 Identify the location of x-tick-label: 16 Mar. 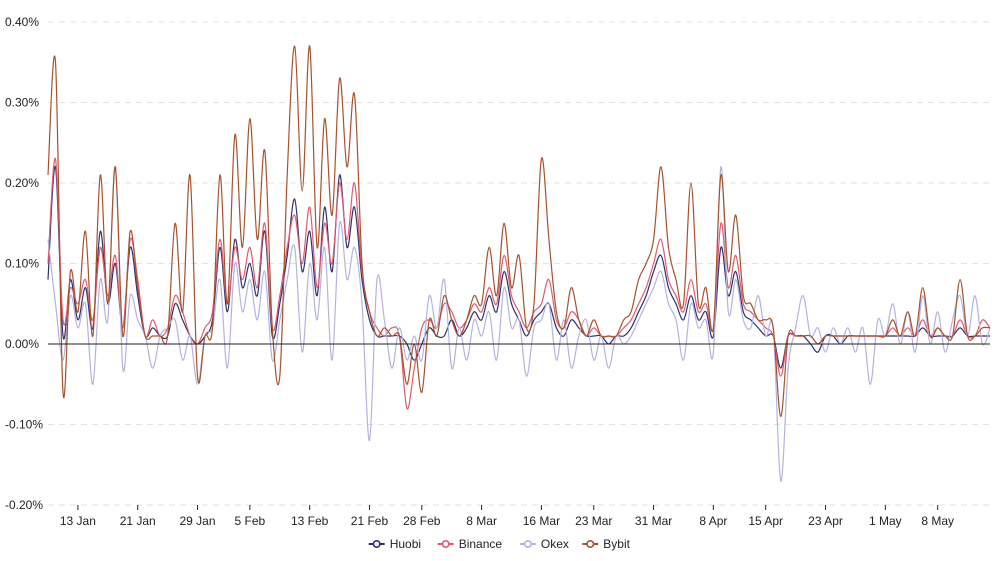
(541, 521).